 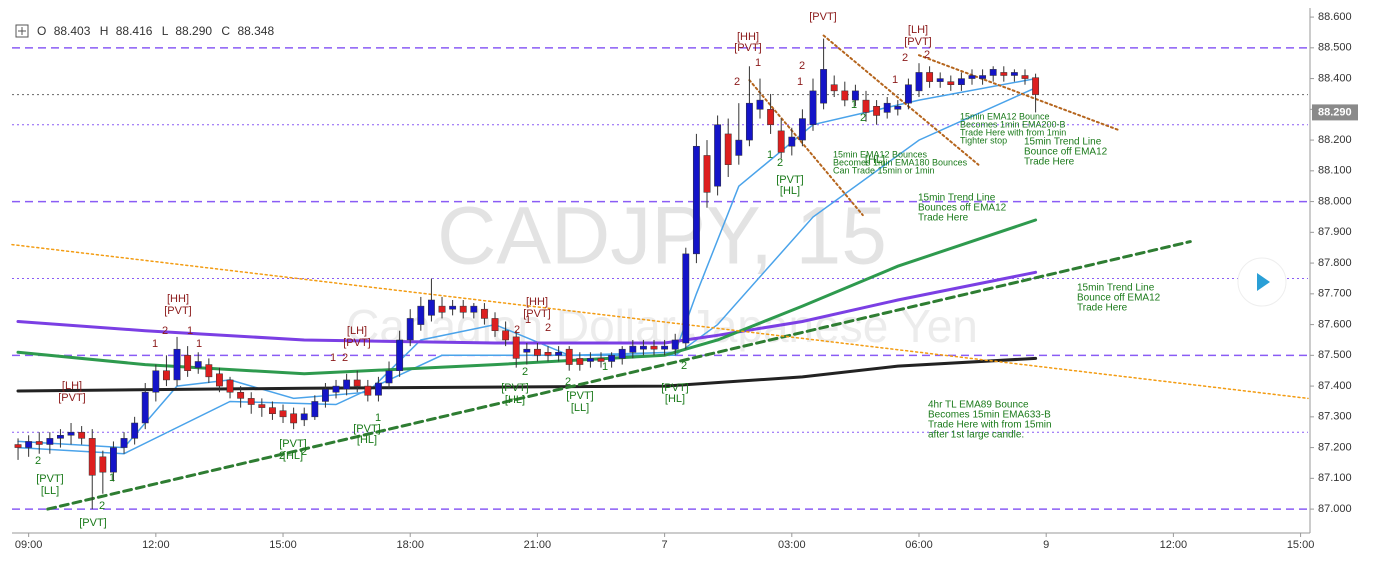 What do you see at coordinates (990, 425) in the screenshot?
I see `note-line: Trade Here with from 15min` at bounding box center [990, 425].